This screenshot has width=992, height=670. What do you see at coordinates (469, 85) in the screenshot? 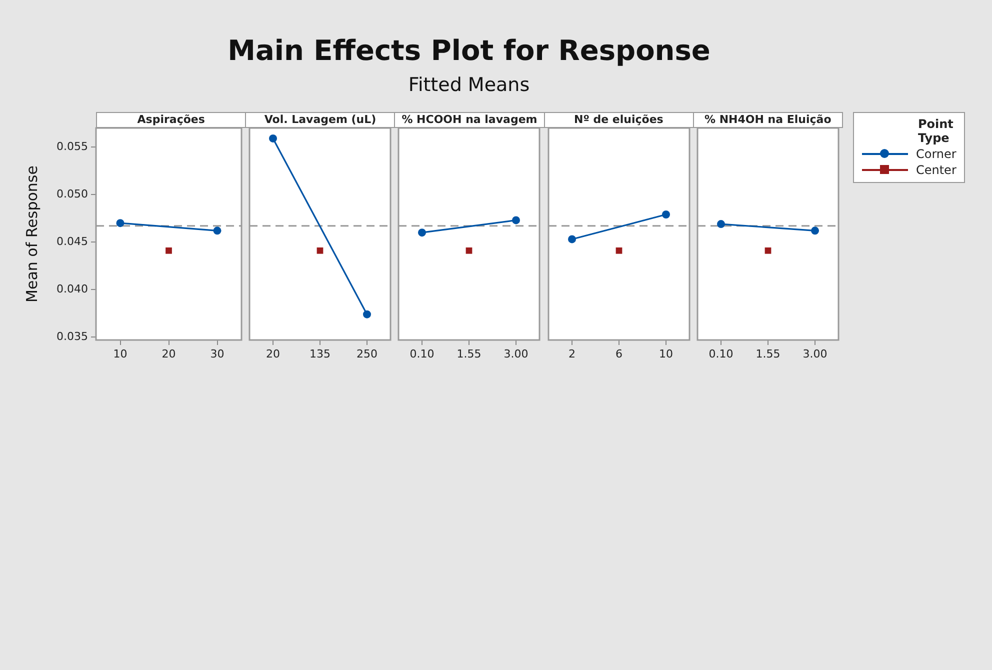
I see `chart-subtitle: Fitted Means` at bounding box center [469, 85].